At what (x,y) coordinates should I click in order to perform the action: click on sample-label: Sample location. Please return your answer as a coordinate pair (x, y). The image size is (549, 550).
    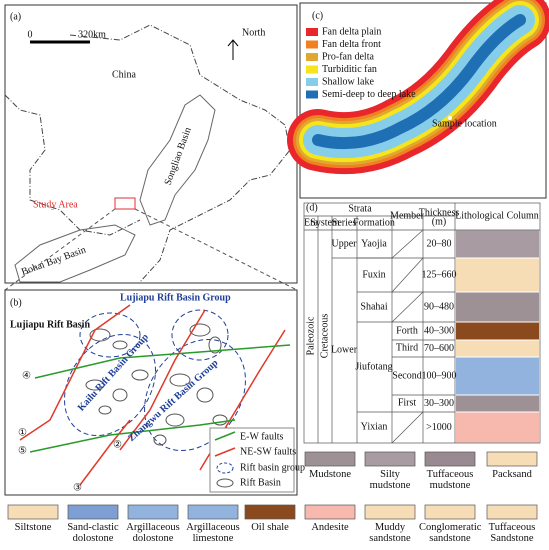
    Looking at the image, I should click on (464, 123).